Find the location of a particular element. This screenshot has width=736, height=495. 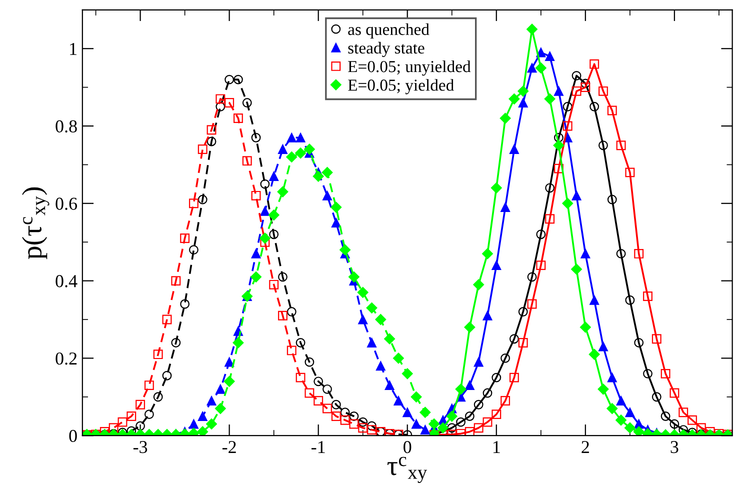

x-tick-label: -1 is located at coordinates (318, 447).